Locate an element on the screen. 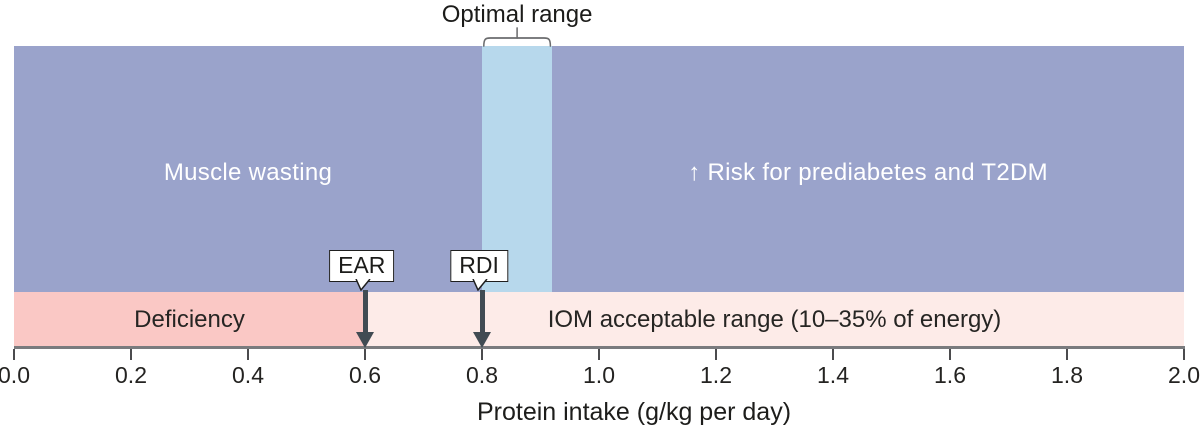 This screenshot has width=1200, height=434. axis-labels: 0.0 0.2 0.4 0.6 0.8 1.0 1.2 1.4 1.6 1.8 2.0 is located at coordinates (600, 376).